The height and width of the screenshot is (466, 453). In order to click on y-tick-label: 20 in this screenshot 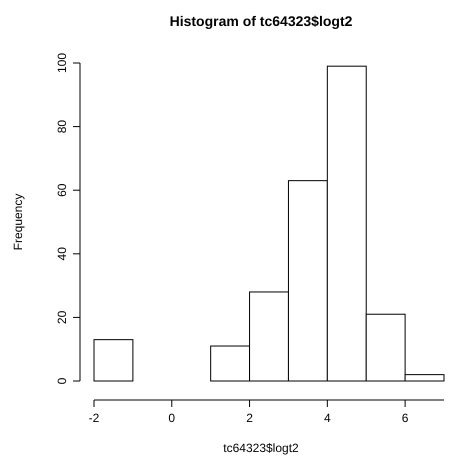, I will do `click(62, 317)`.